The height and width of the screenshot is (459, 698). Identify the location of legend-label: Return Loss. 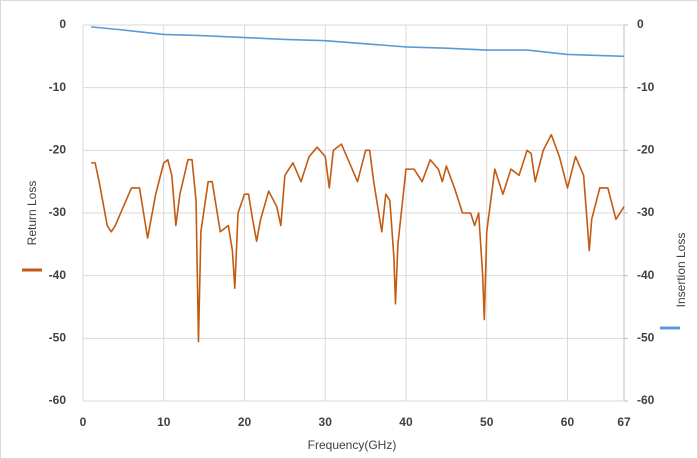
(32, 213).